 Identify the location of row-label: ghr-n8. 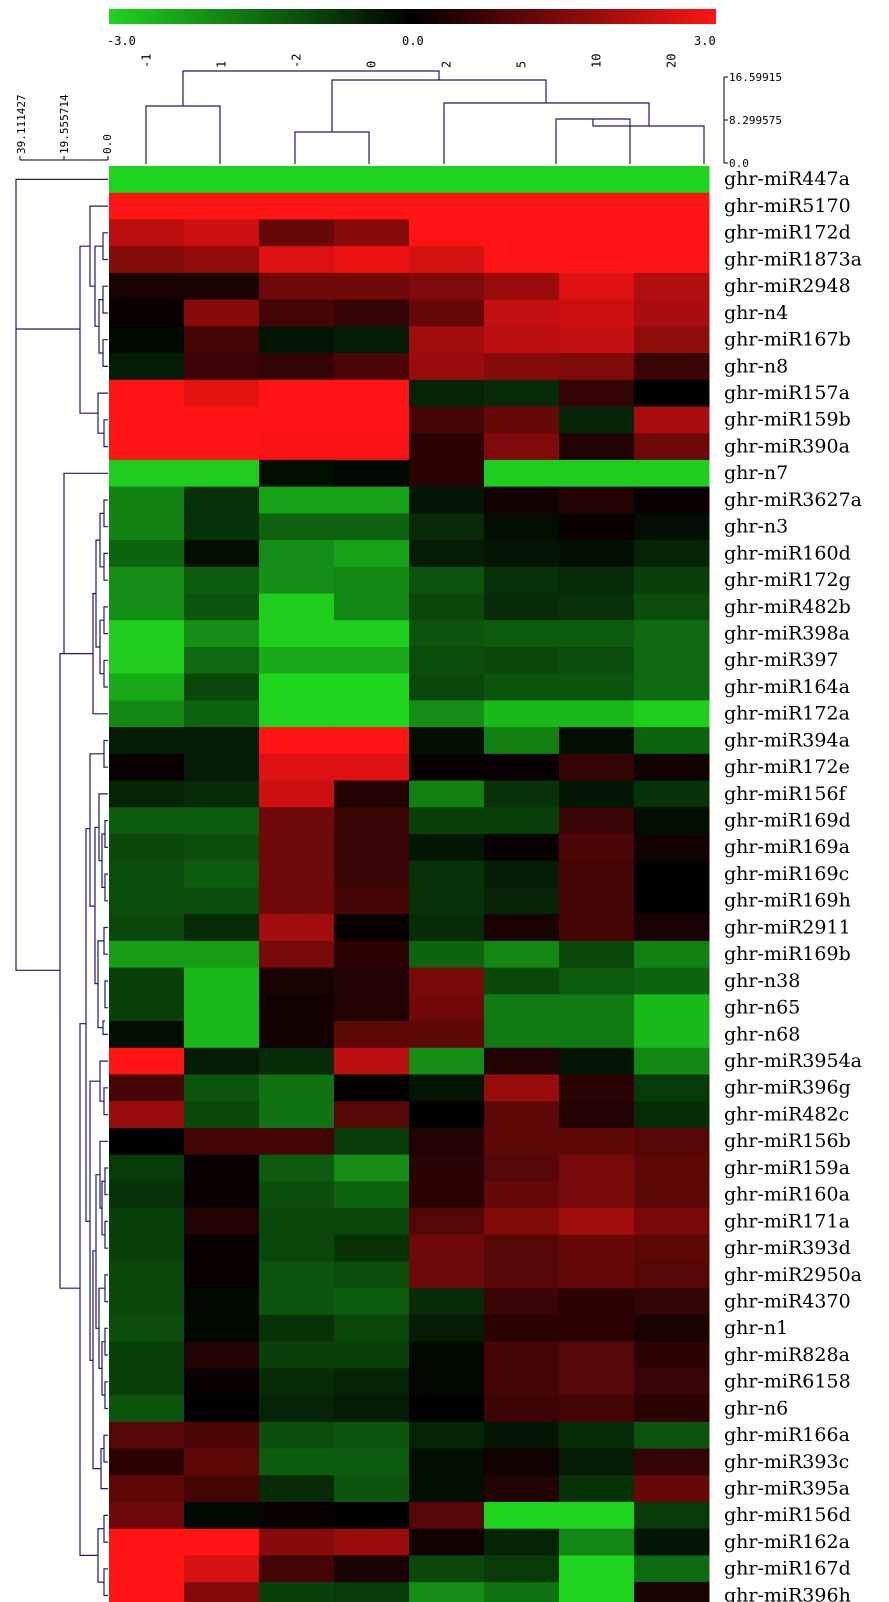
(756, 366).